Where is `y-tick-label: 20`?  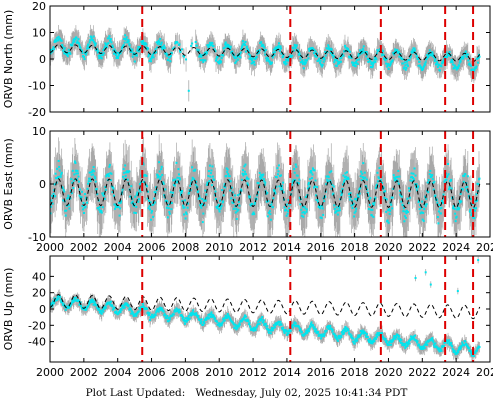 y-tick-label: 20 is located at coordinates (39, 6).